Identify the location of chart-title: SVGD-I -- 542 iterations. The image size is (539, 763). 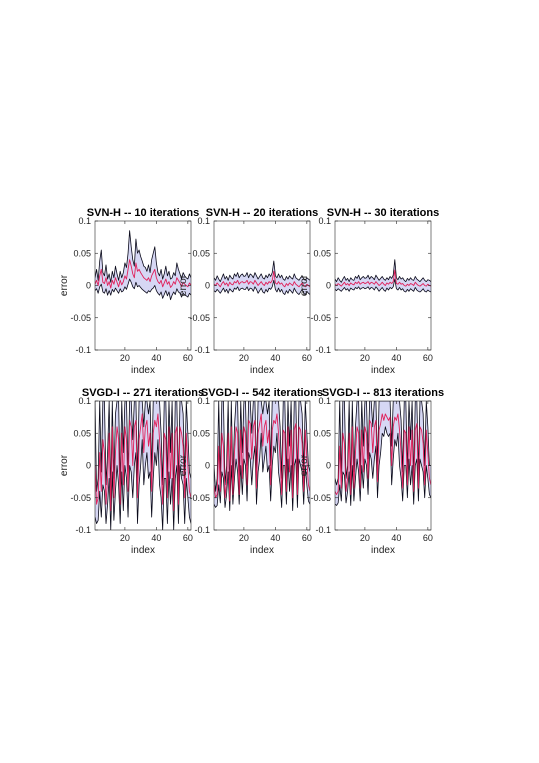
(262, 393).